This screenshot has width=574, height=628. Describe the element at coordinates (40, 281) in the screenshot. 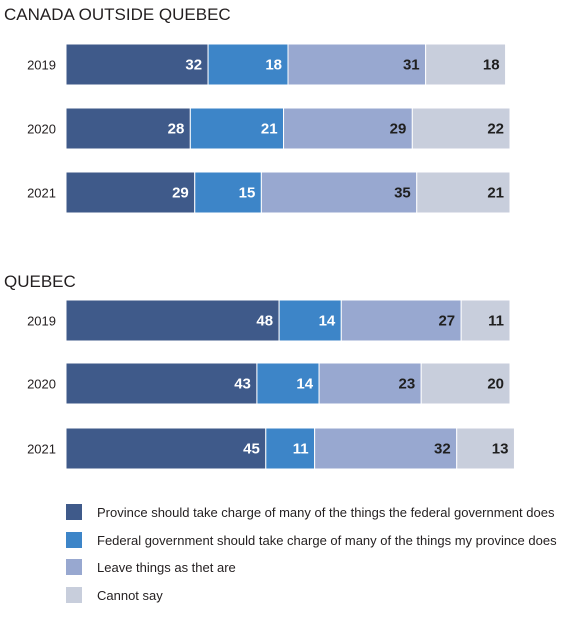

I see `panel-title: QUEBEC` at that location.